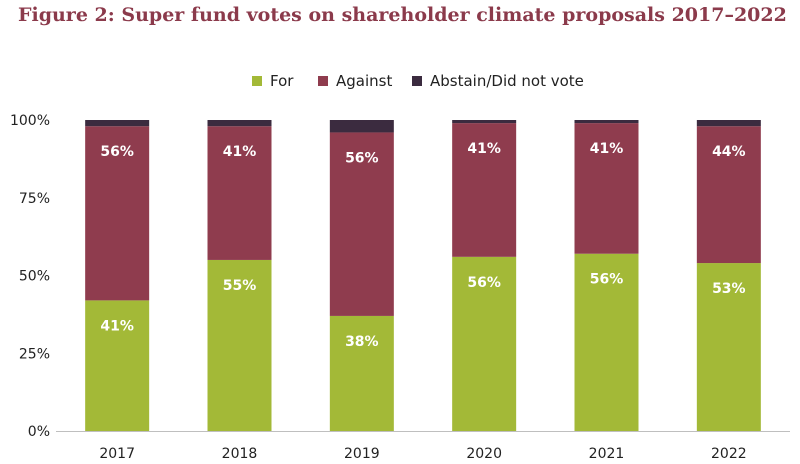  Describe the element at coordinates (239, 123) in the screenshot. I see `bar-abstain-did-not-vote-2018` at that location.